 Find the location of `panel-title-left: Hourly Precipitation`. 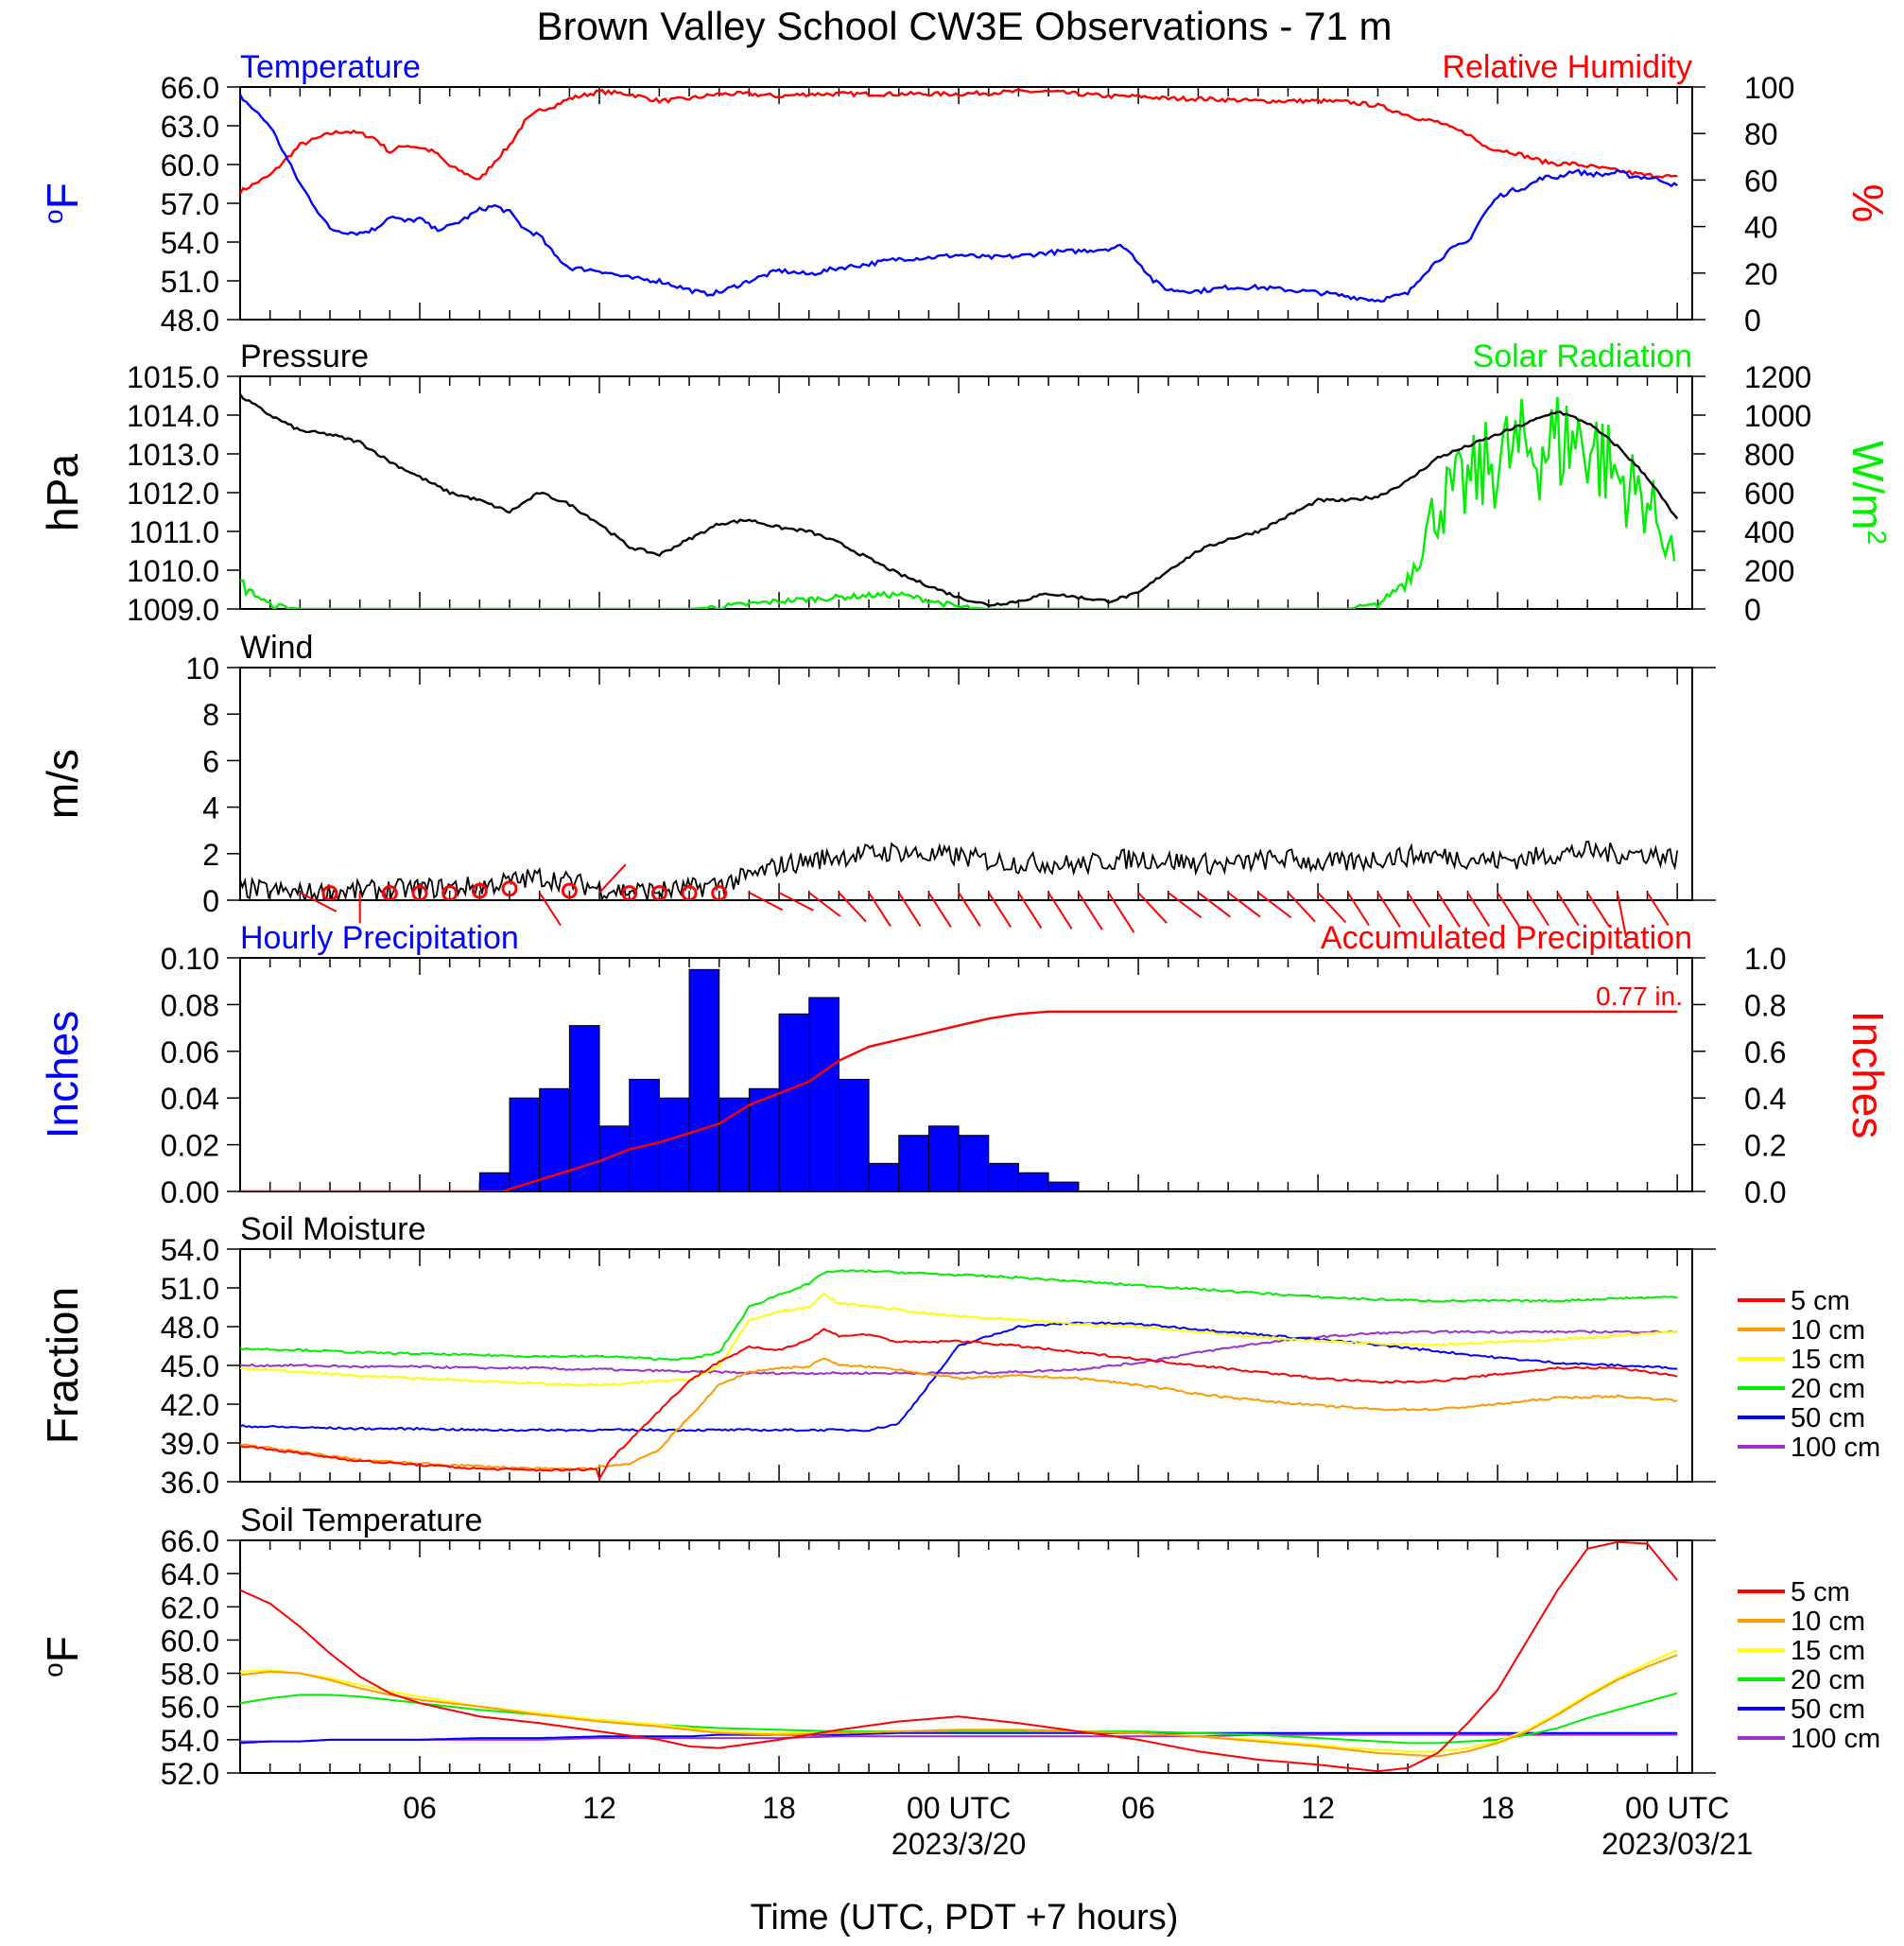

panel-title-left: Hourly Precipitation is located at coordinates (380, 938).